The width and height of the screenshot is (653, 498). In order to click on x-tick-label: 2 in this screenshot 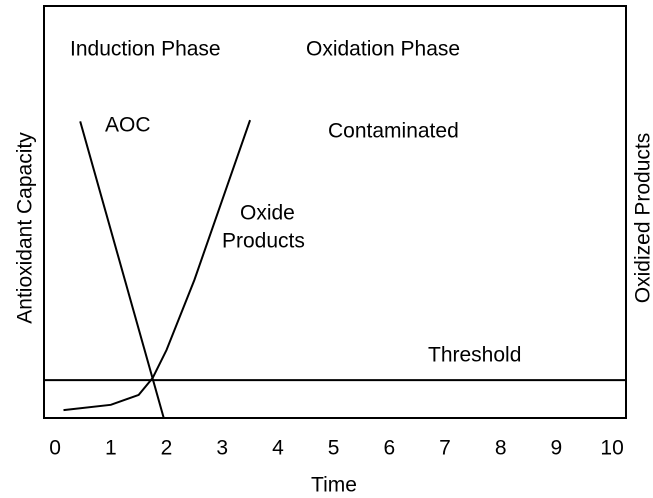, I will do `click(167, 448)`.